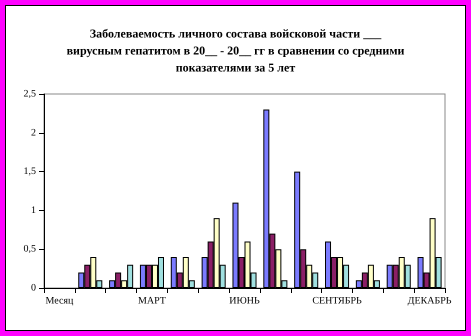 Image resolution: width=471 pixels, height=336 pixels. I want to click on y-tick-label: 2,5, so click(30, 94).